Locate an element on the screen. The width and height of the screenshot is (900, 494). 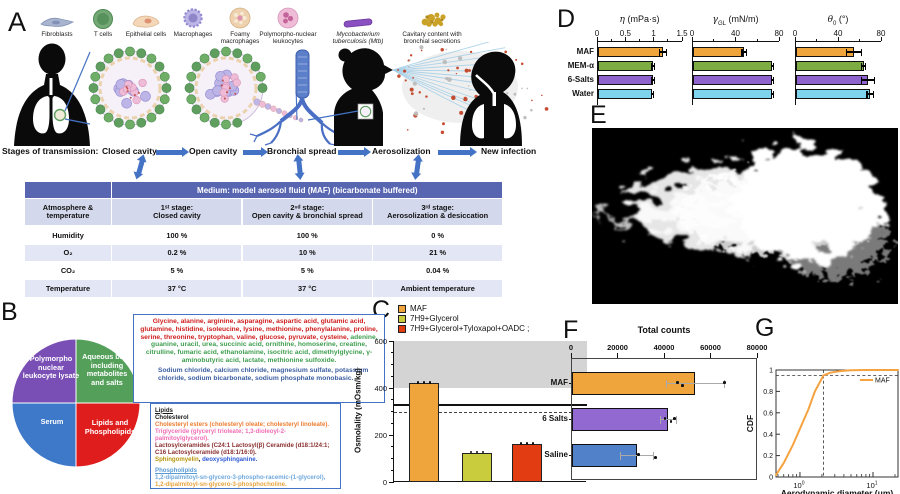
epithelial-cell-icon is located at coordinates (146, 17).